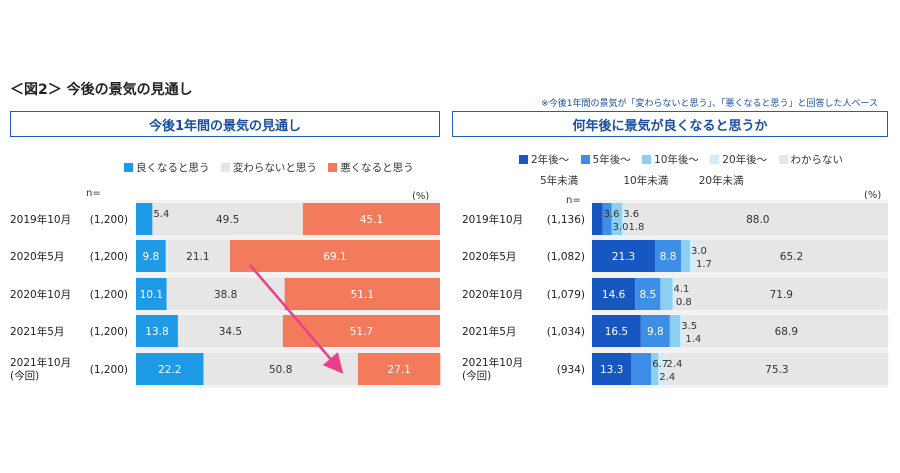 This screenshot has width=900, height=473. Describe the element at coordinates (93, 193) in the screenshot. I see `panel1-n-label: n=` at that location.